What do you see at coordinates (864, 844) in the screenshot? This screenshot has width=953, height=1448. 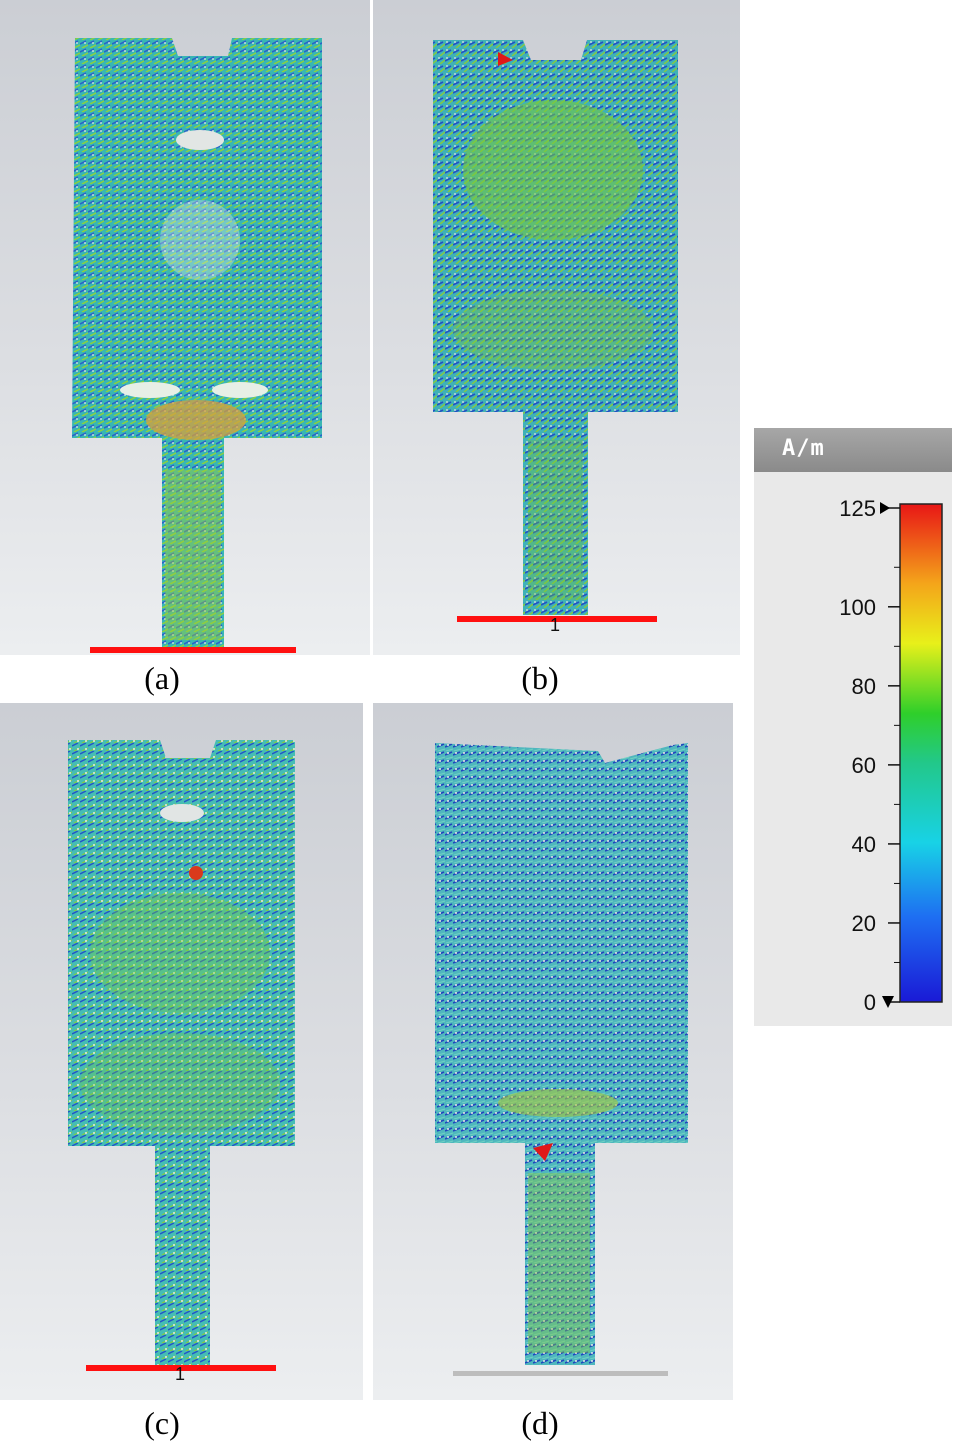 I see `legend-tick-label: 40` at bounding box center [864, 844].